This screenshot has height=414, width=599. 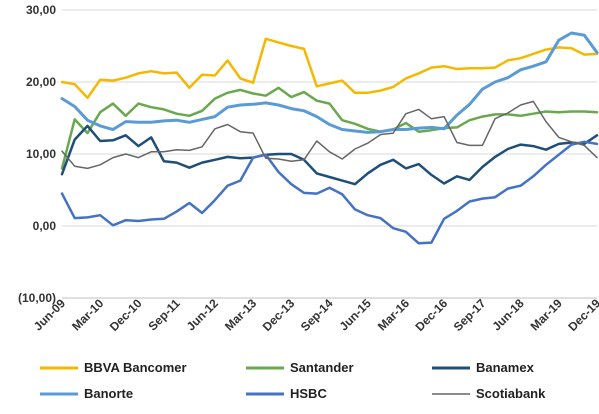 I want to click on x-tick-label: Mar-19, so click(x=546, y=314).